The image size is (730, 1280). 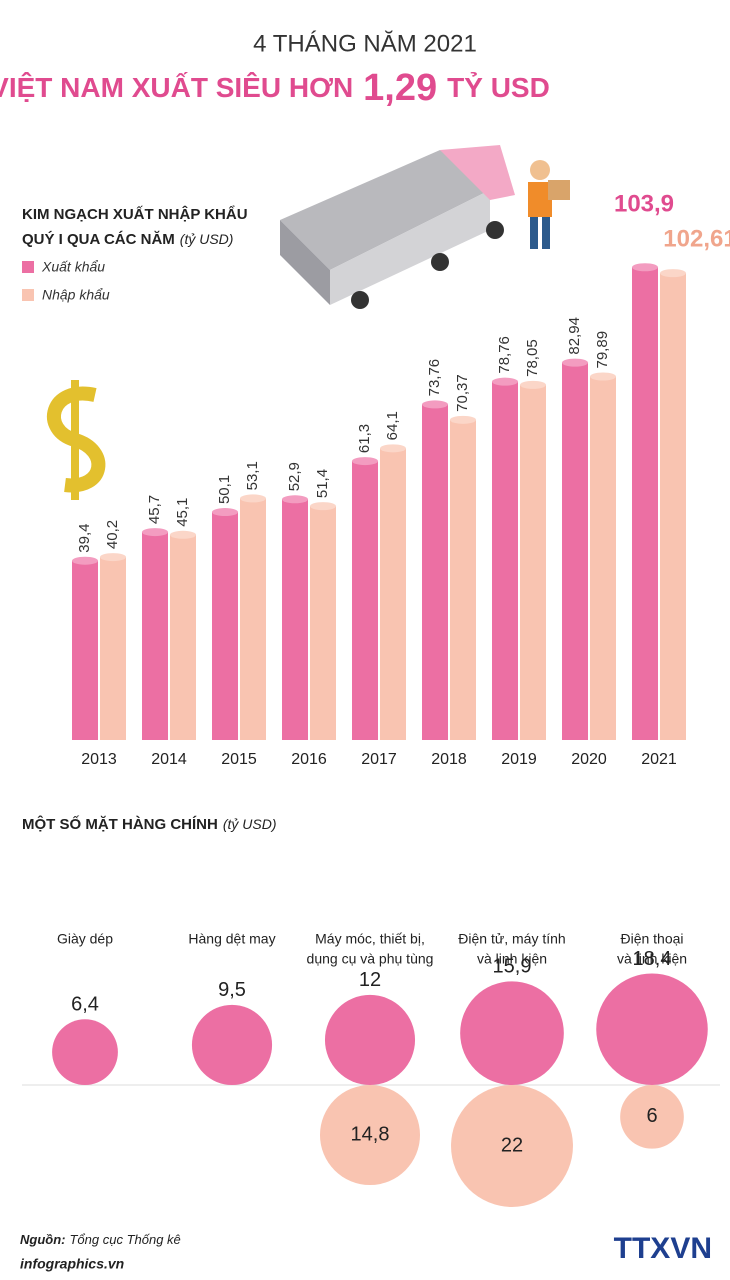 What do you see at coordinates (519, 759) in the screenshot?
I see `x-tick-label: 2019` at bounding box center [519, 759].